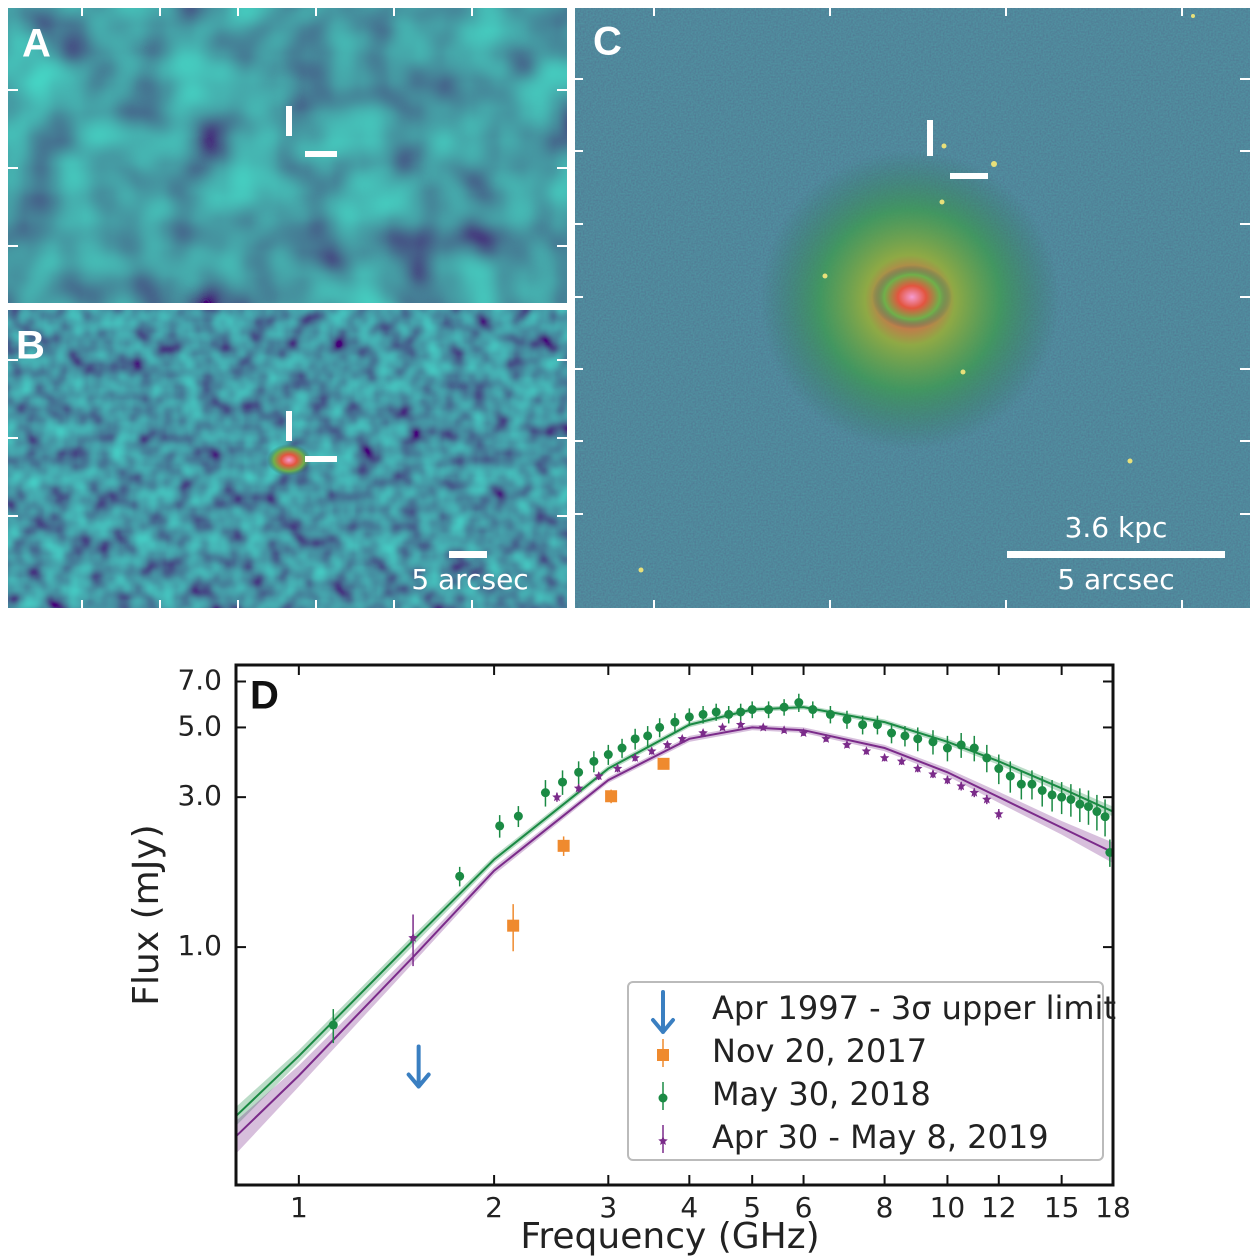 The width and height of the screenshot is (1253, 1260). Describe the element at coordinates (608, 1207) in the screenshot. I see `x-tick-label: 3` at that location.